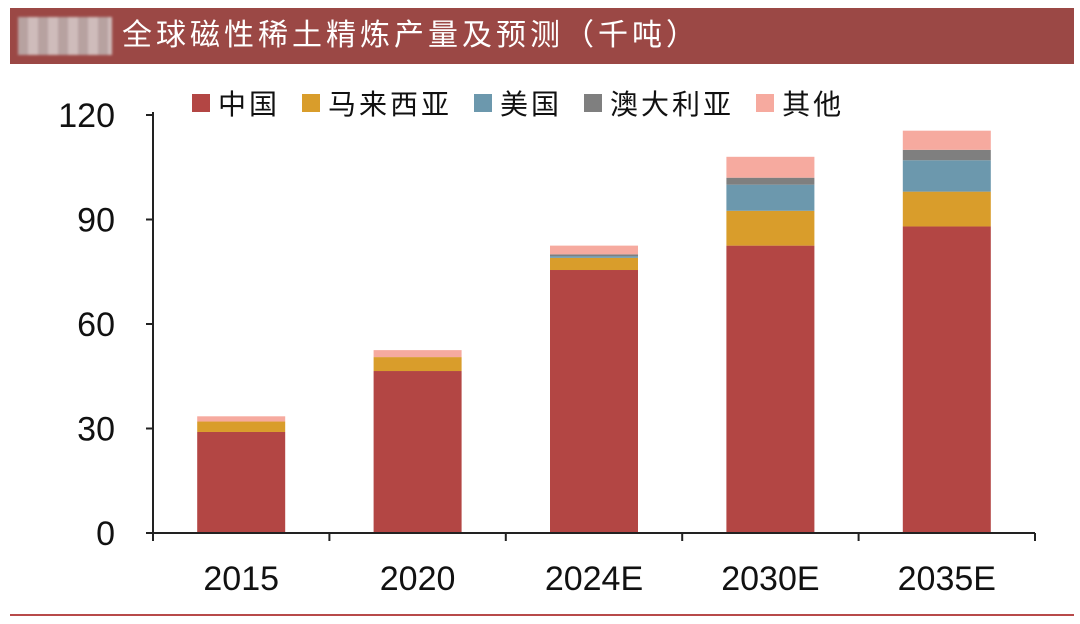 This screenshot has height=624, width=1080. What do you see at coordinates (813, 104) in the screenshot?
I see `legend-label: 其他` at bounding box center [813, 104].